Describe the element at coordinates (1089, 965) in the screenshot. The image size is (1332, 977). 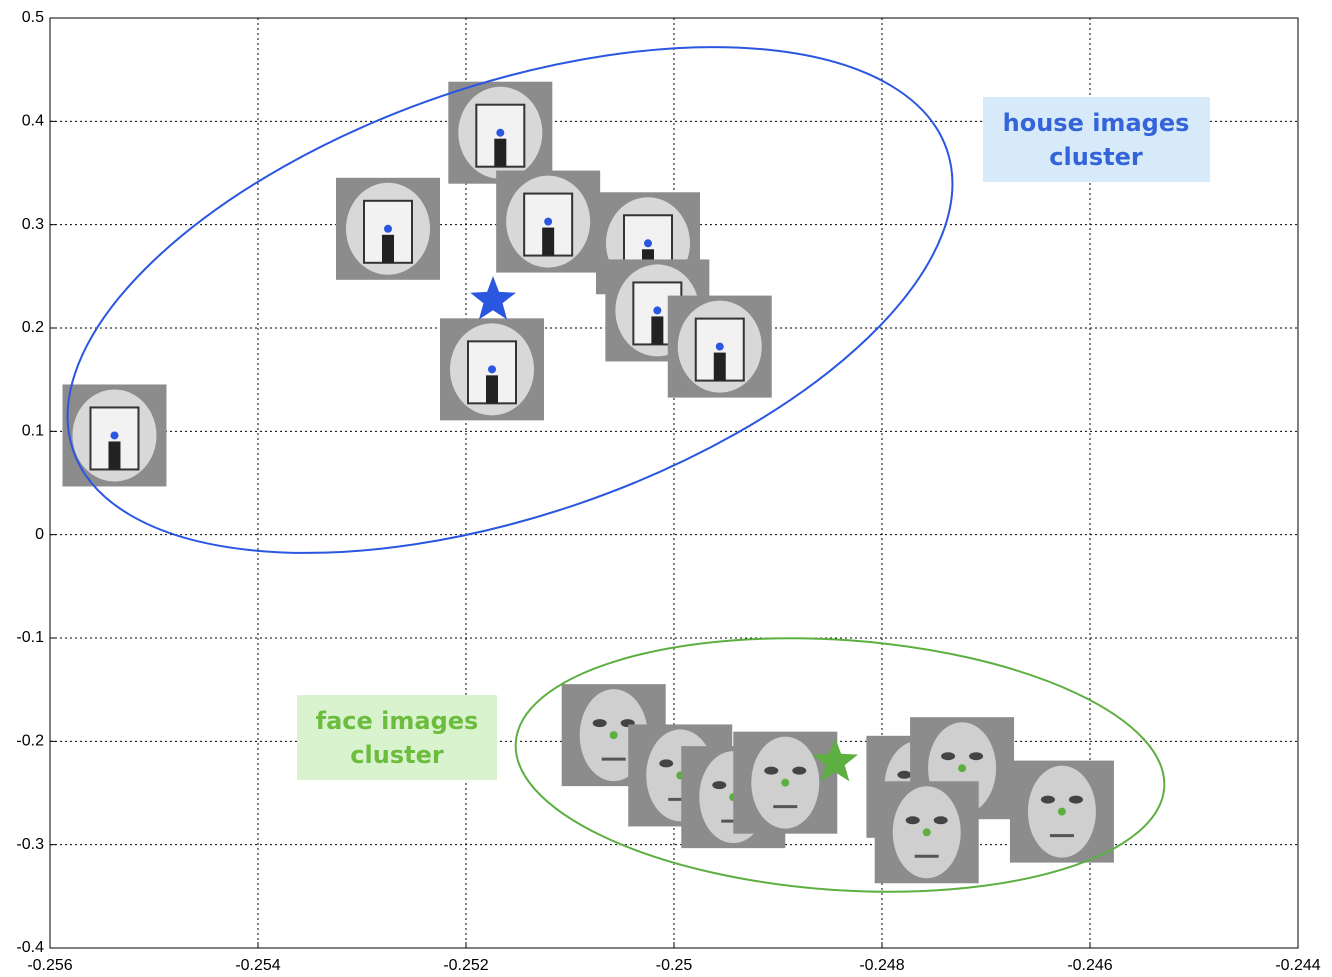
I see `x-tick-label: -0.246` at that location.